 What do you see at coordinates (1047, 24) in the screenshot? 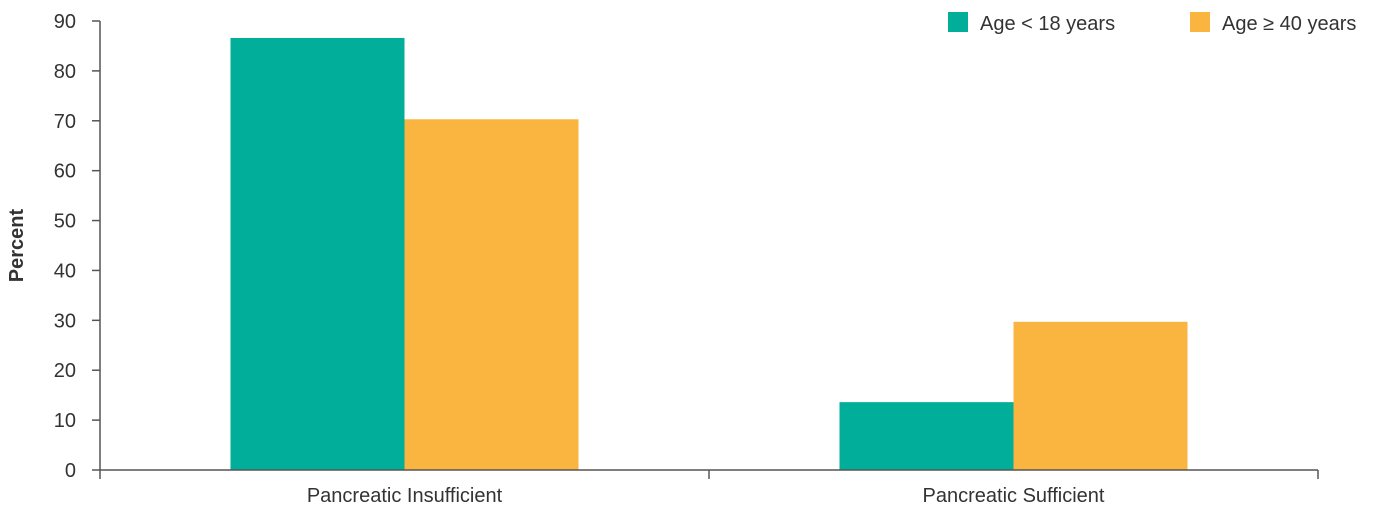
I see `legend-label: Age < 18 years` at bounding box center [1047, 24].